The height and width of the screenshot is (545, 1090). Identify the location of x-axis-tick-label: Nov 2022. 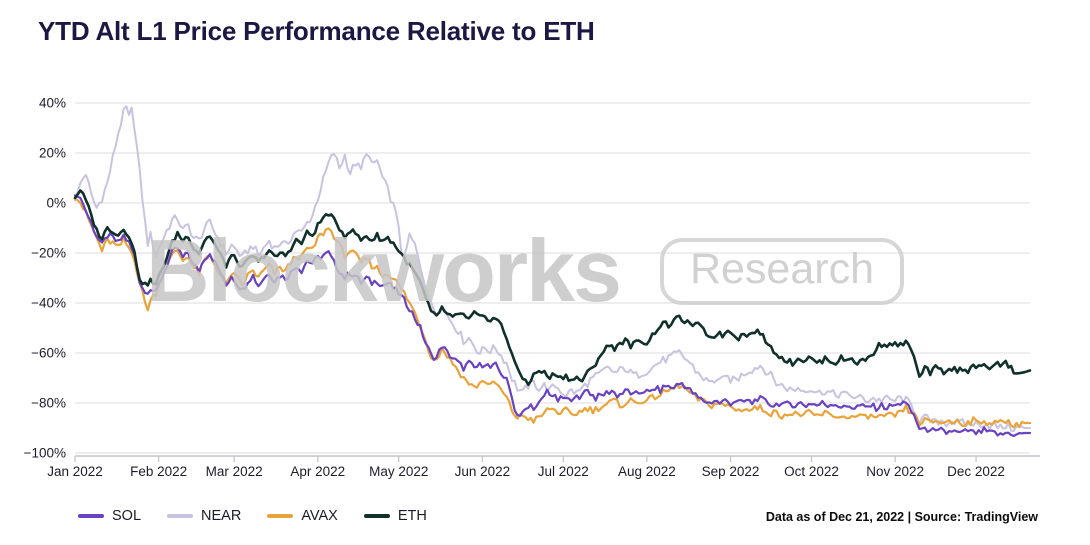
(895, 471).